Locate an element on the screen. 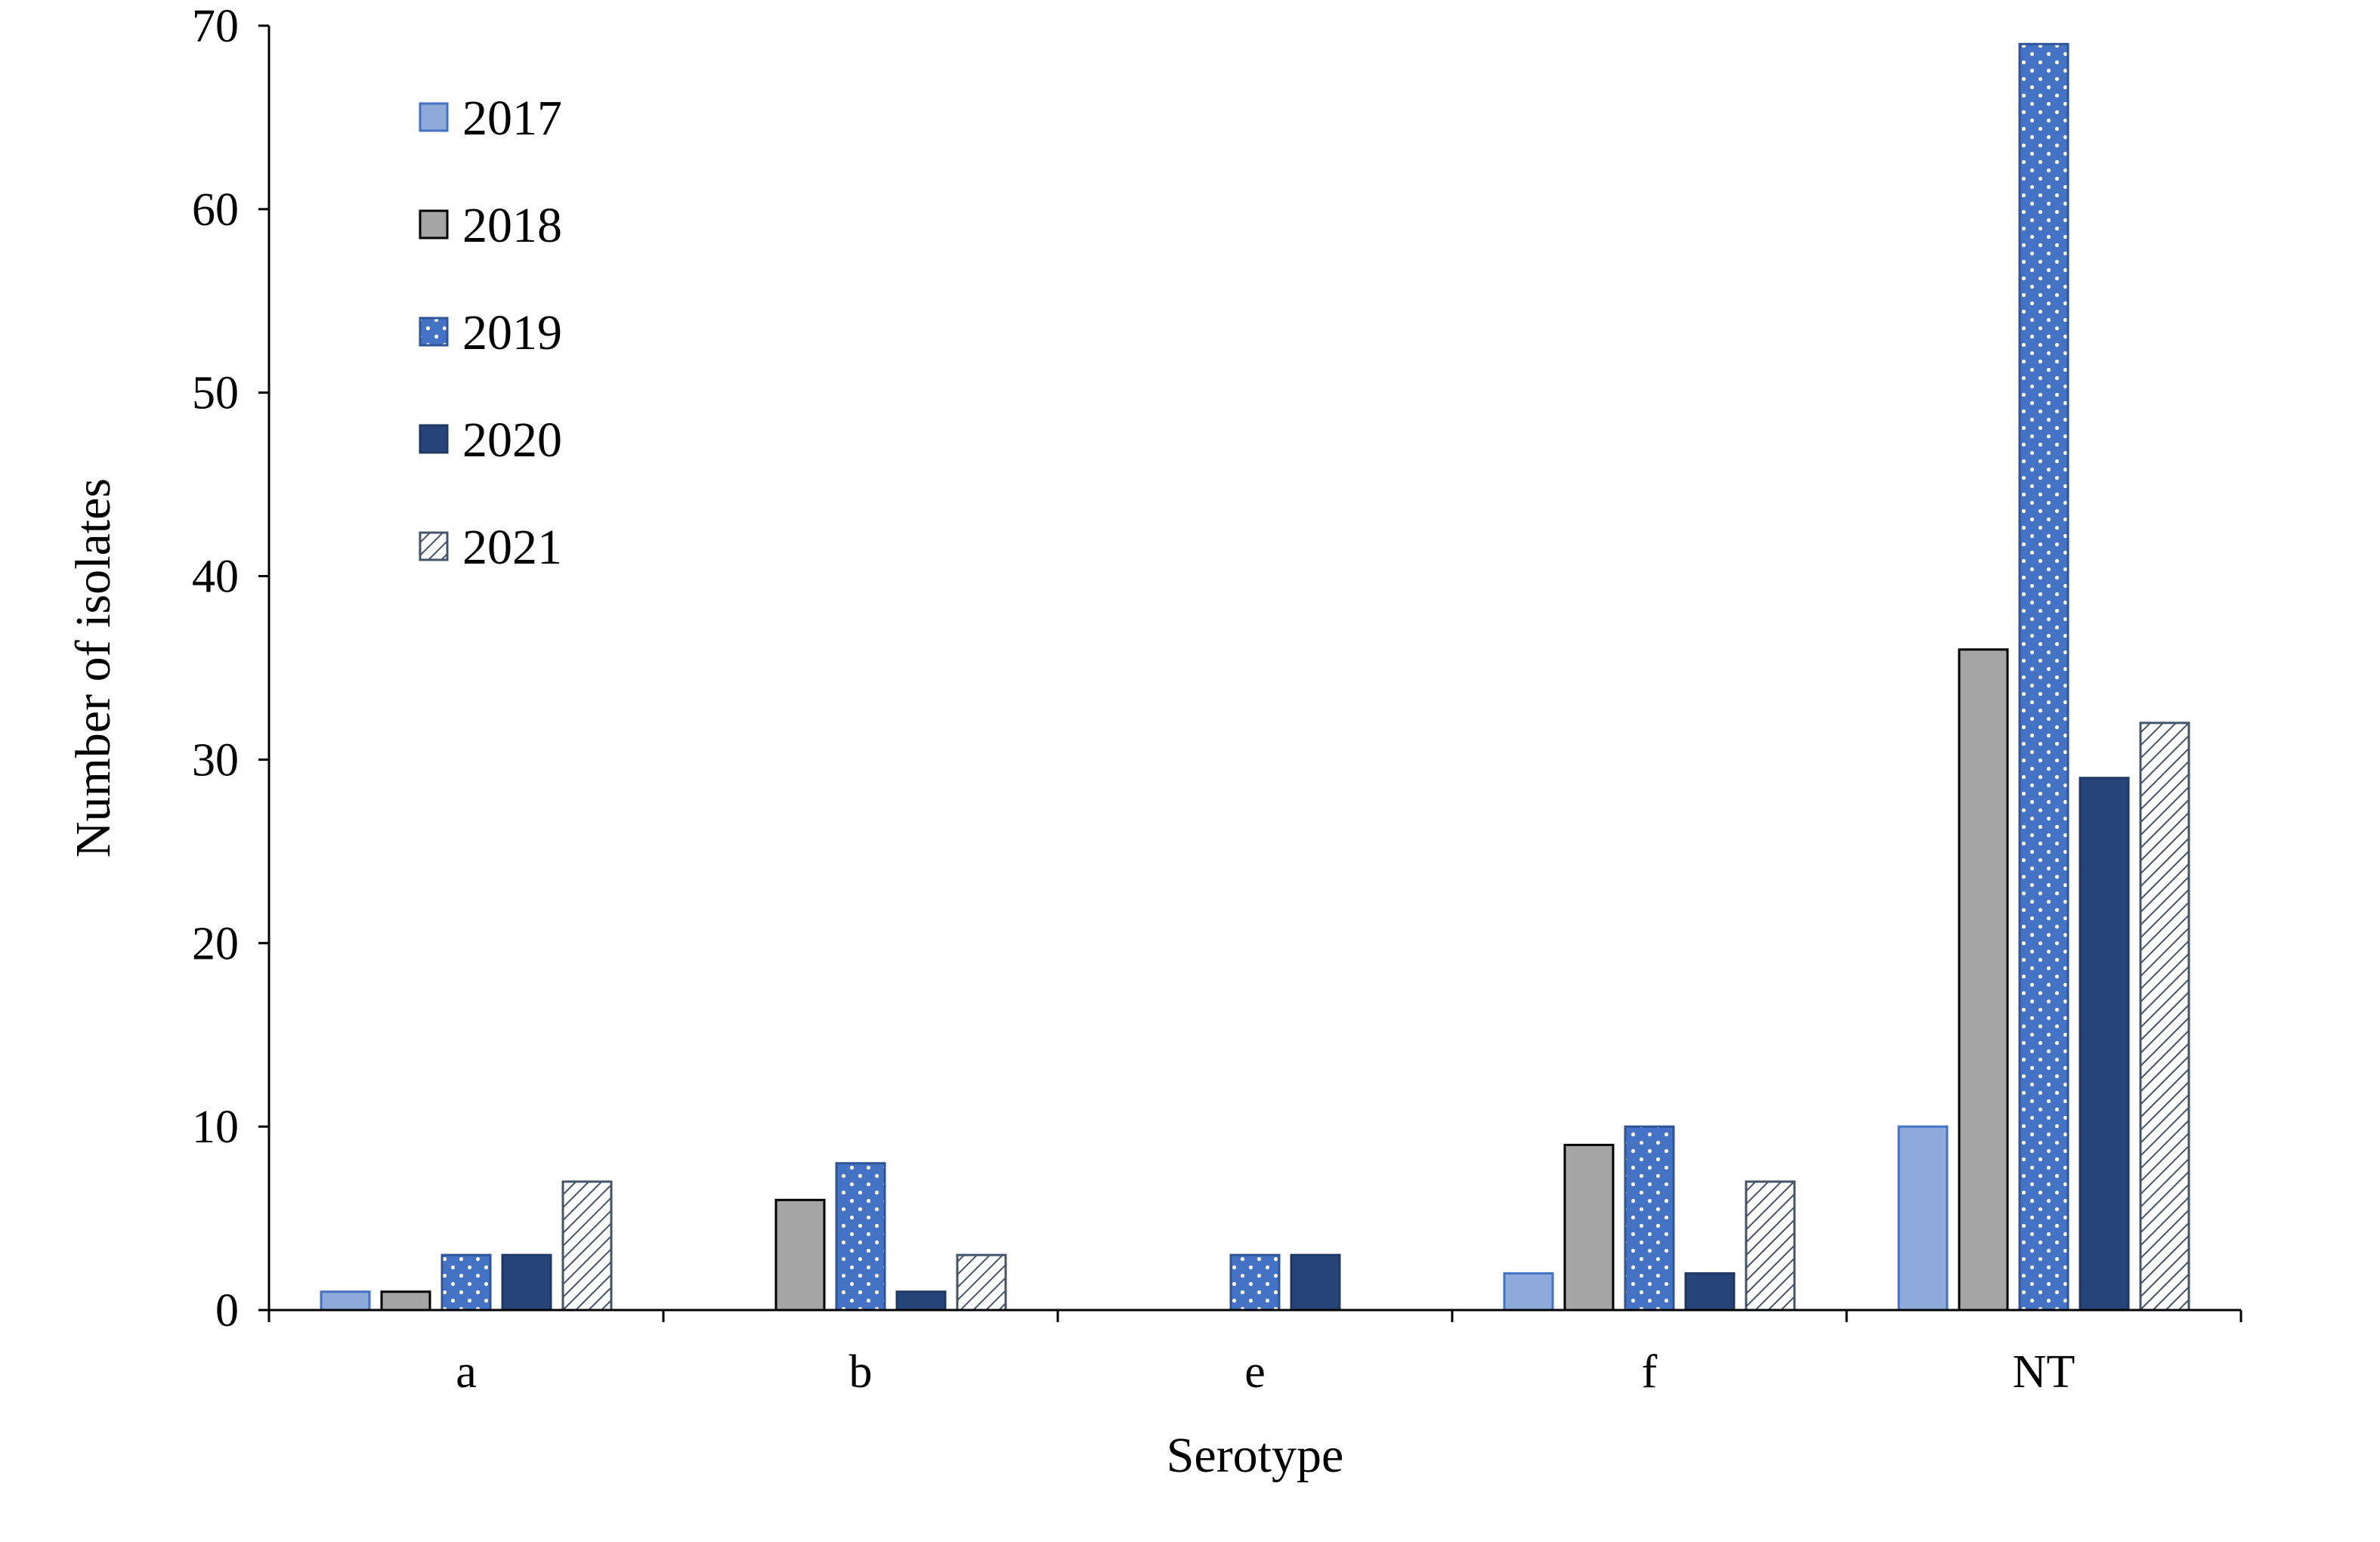  y-tick-label: 60 is located at coordinates (215, 210).